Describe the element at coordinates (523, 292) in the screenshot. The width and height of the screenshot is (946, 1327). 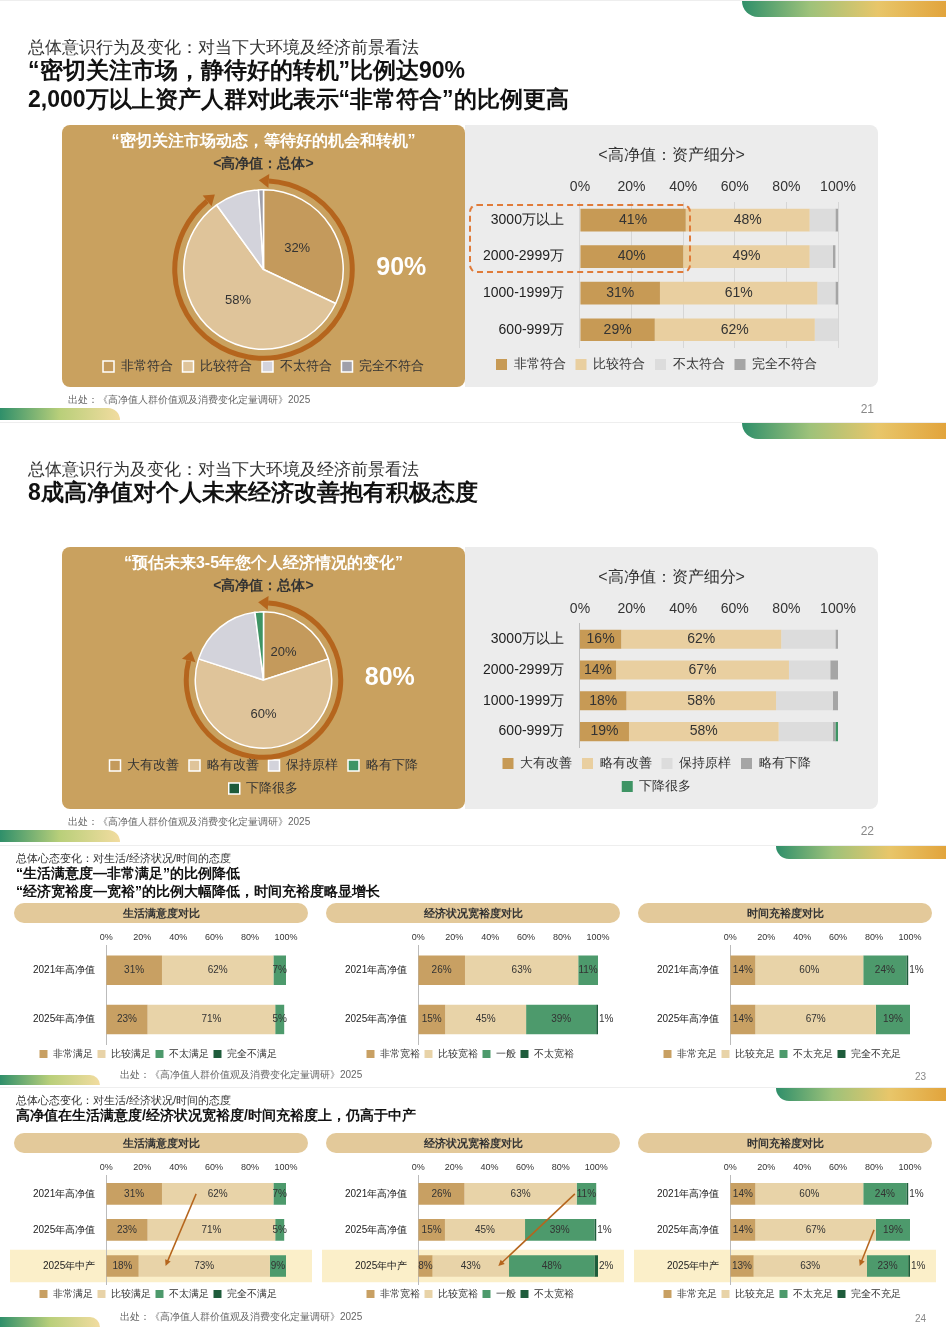
I see `y-tick-label: 1000-1999万` at that location.